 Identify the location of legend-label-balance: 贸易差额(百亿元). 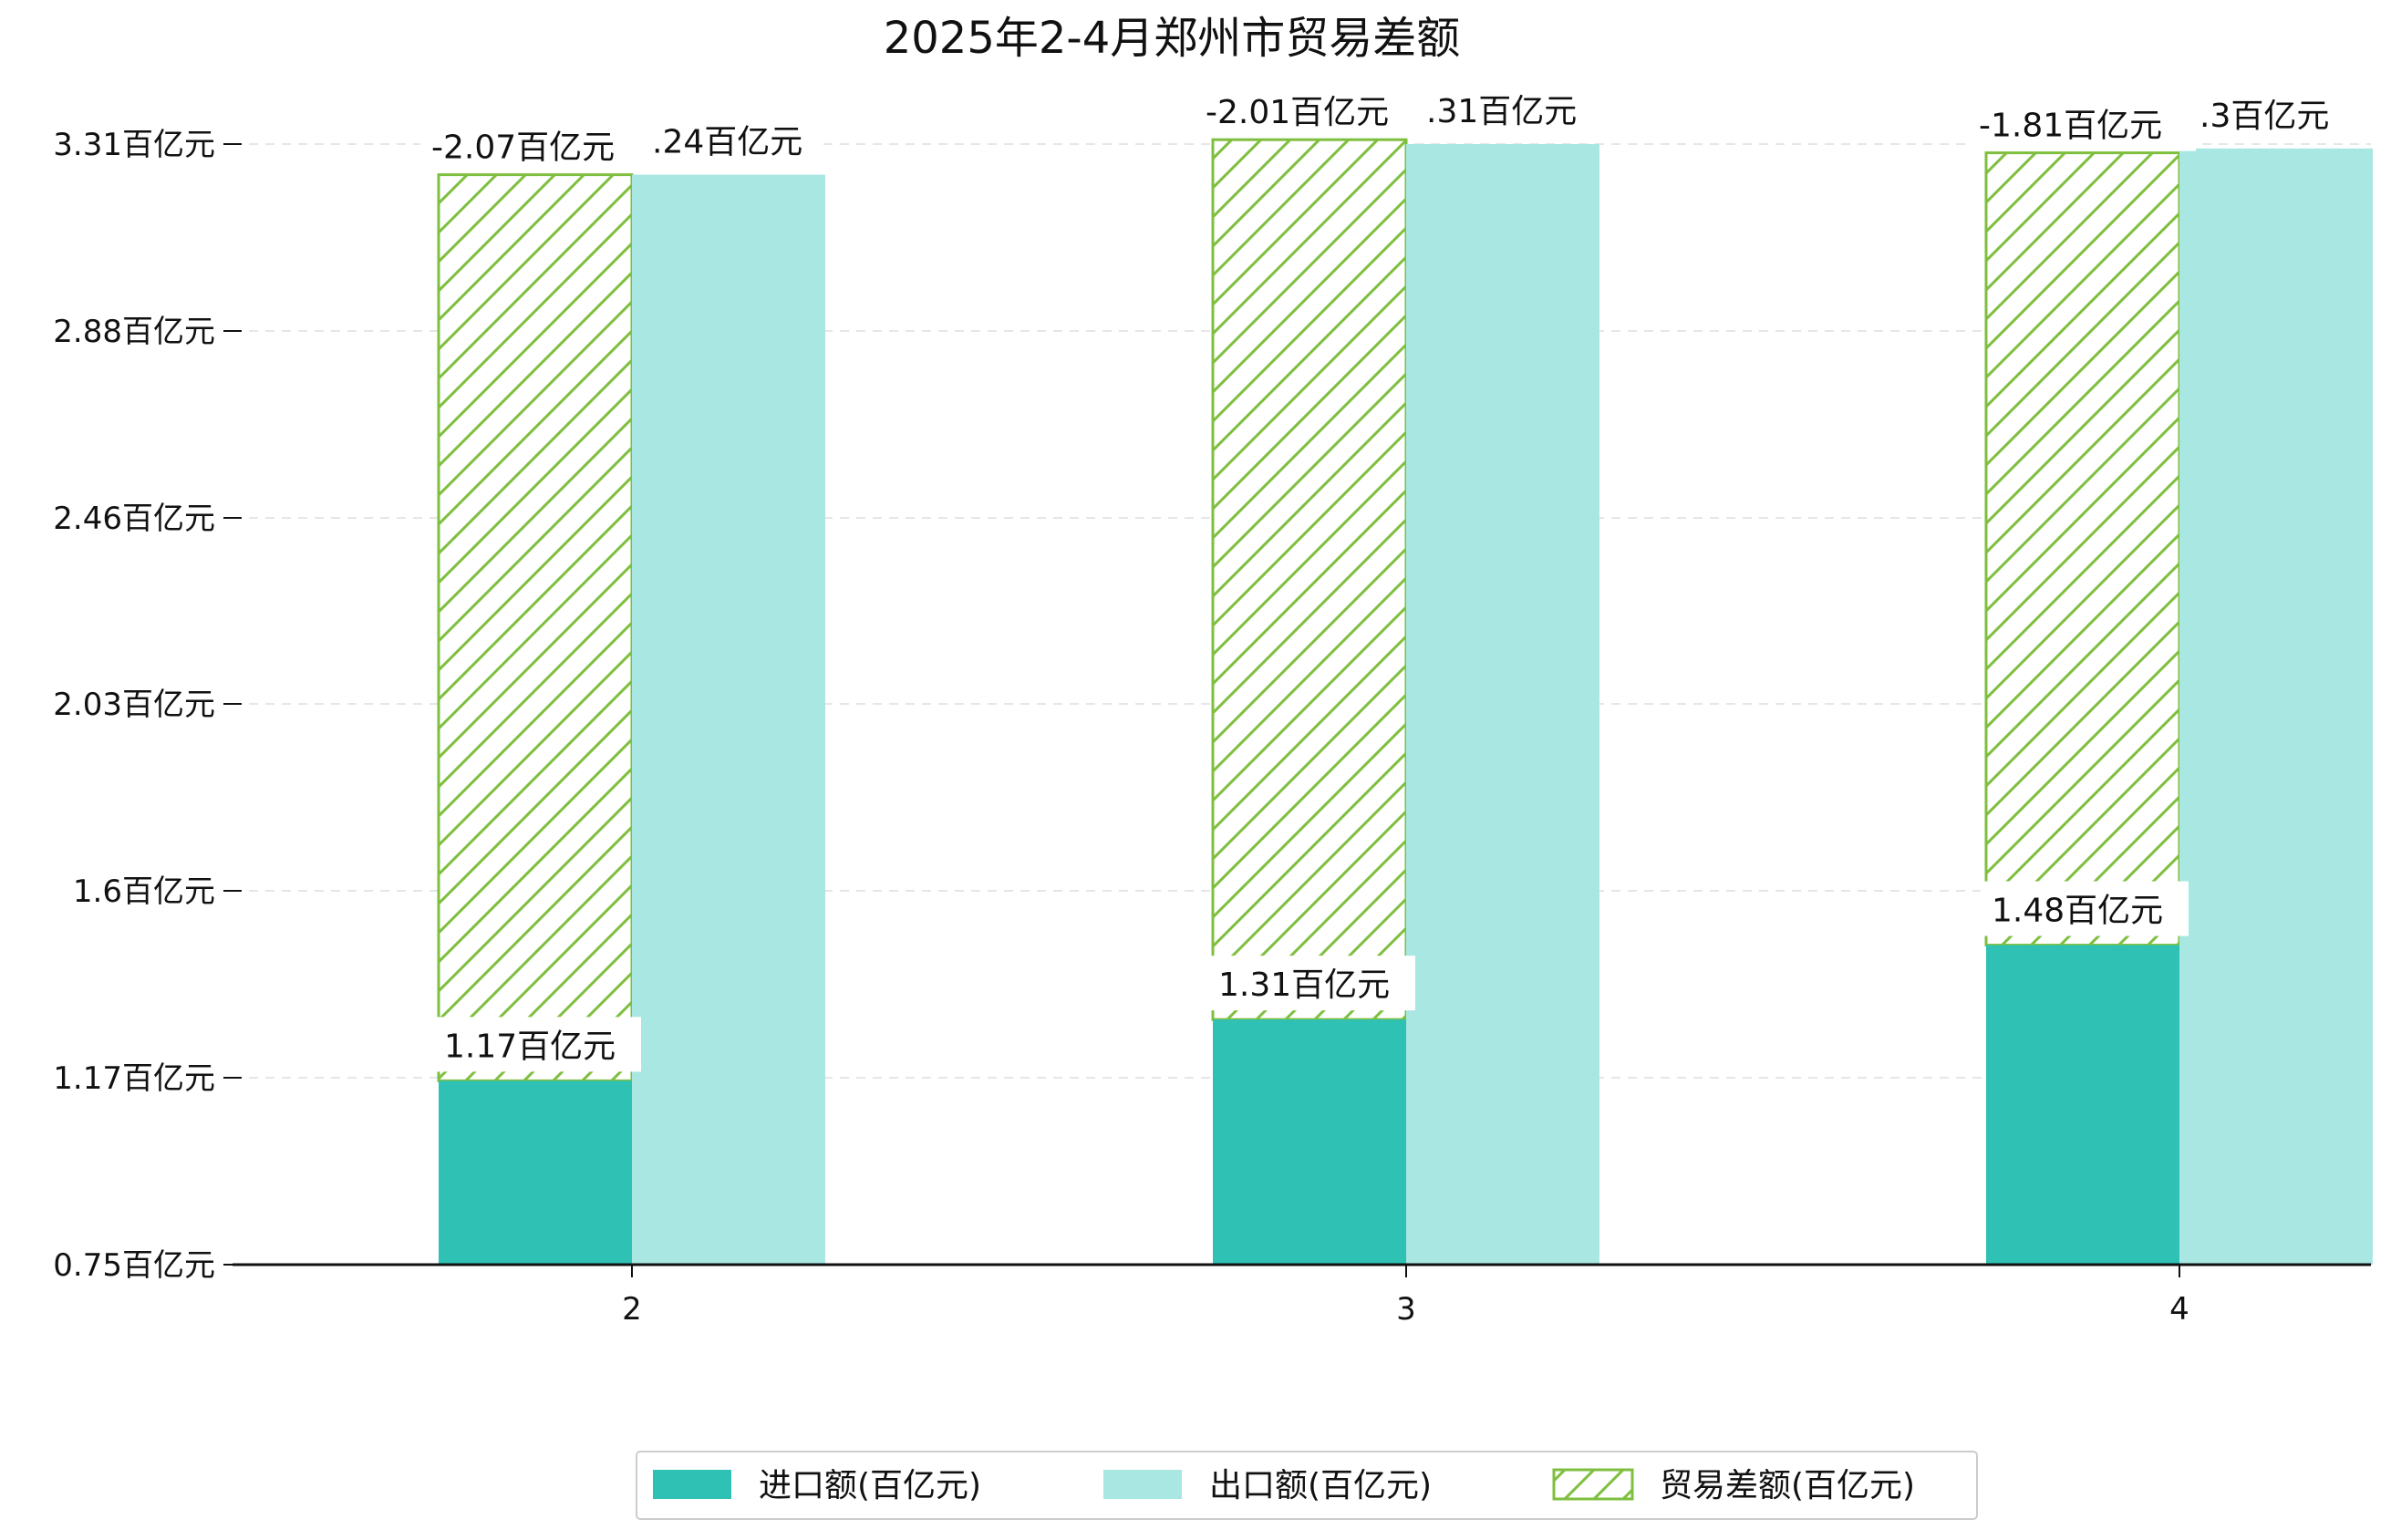
(1787, 1485).